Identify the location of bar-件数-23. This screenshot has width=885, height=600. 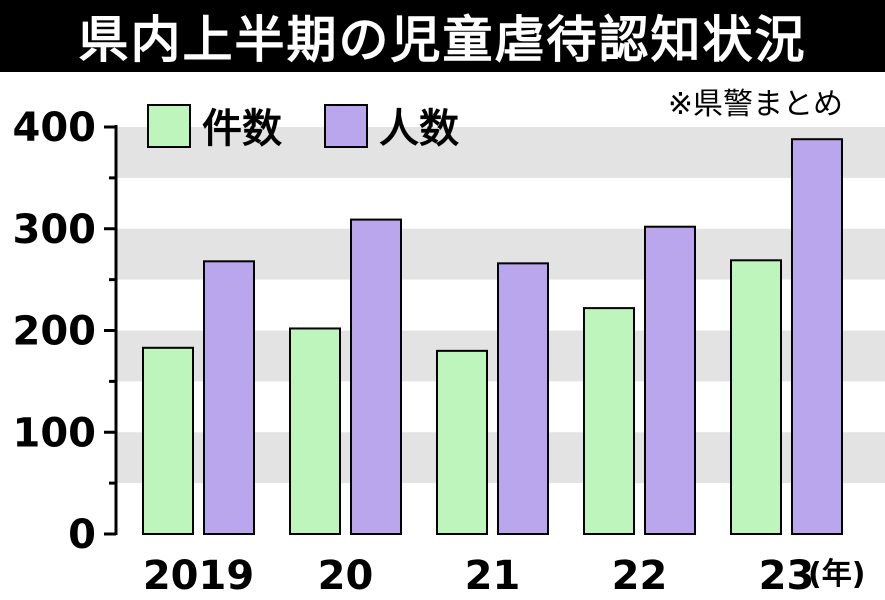
(756, 397).